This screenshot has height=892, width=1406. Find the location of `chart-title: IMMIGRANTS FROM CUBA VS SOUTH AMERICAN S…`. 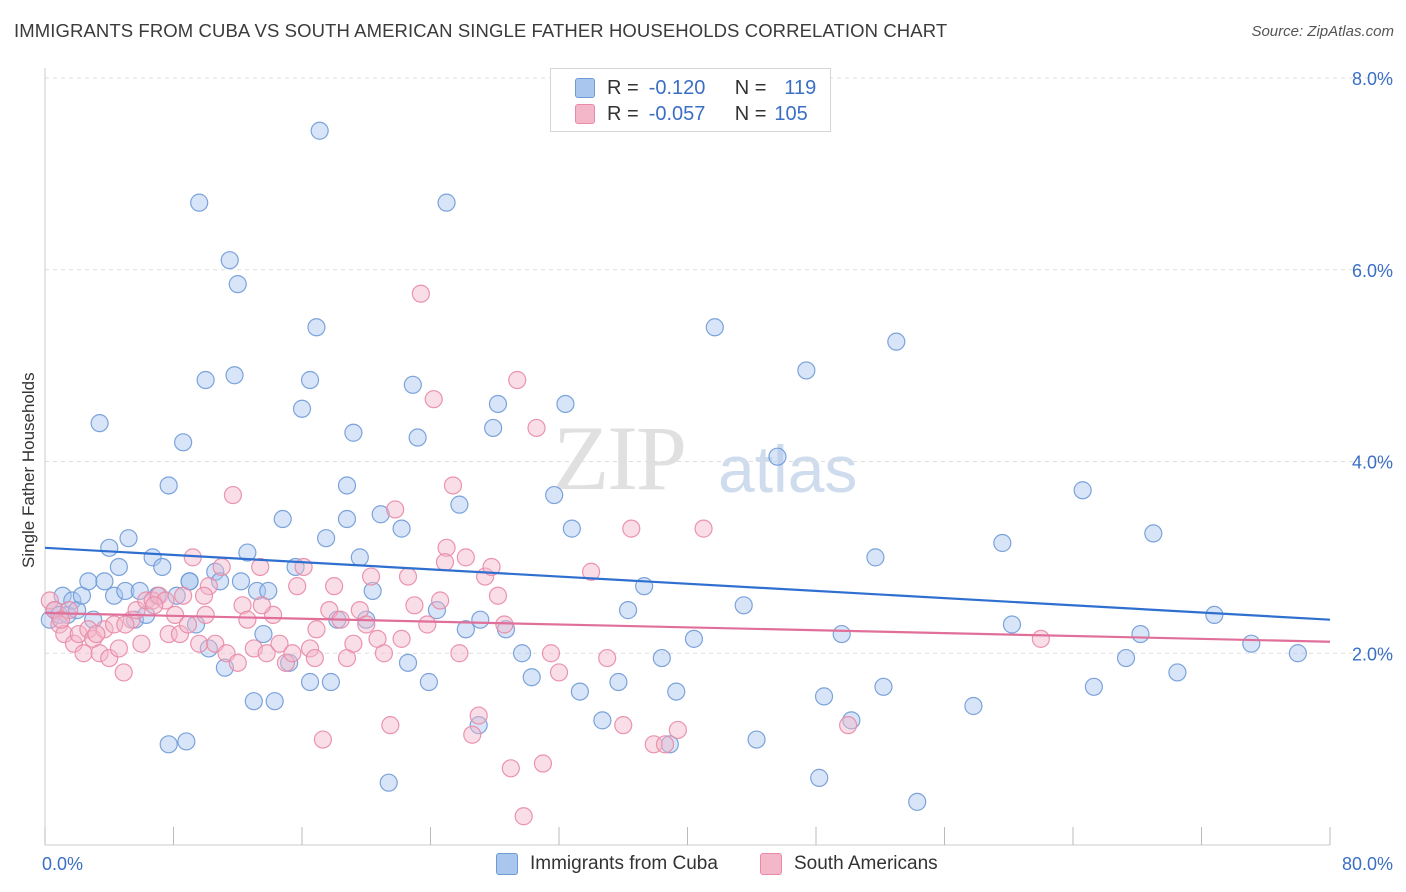

chart-title: IMMIGRANTS FROM CUBA VS SOUTH AMERICAN S… is located at coordinates (481, 30).